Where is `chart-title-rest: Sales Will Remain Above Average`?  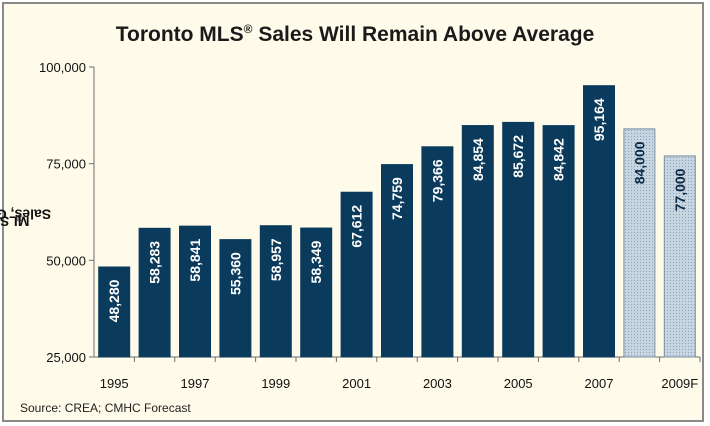 chart-title-rest: Sales Will Remain Above Average is located at coordinates (423, 34).